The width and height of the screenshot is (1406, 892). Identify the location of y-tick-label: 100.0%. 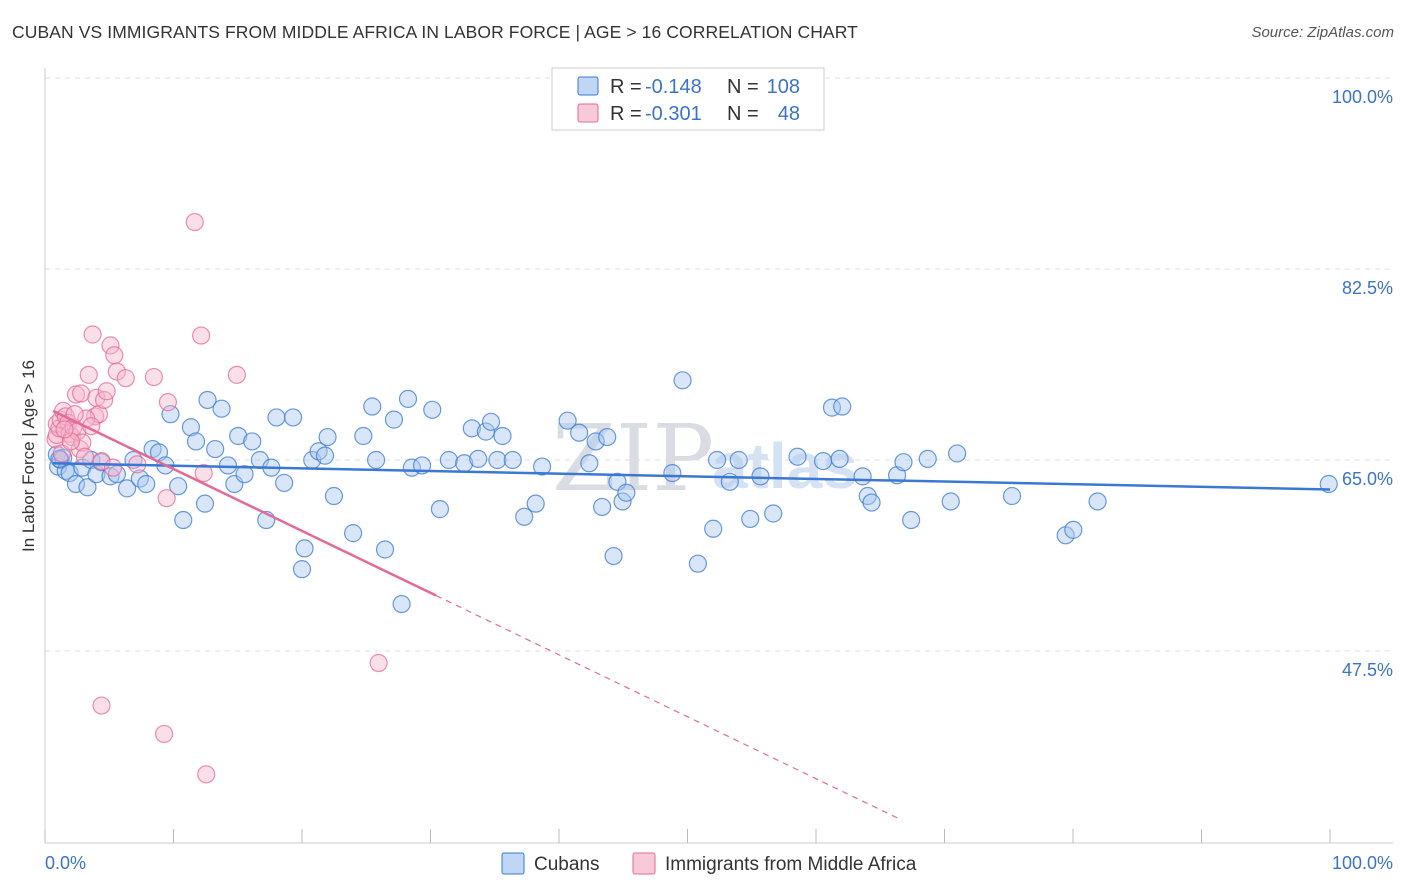
(1362, 97).